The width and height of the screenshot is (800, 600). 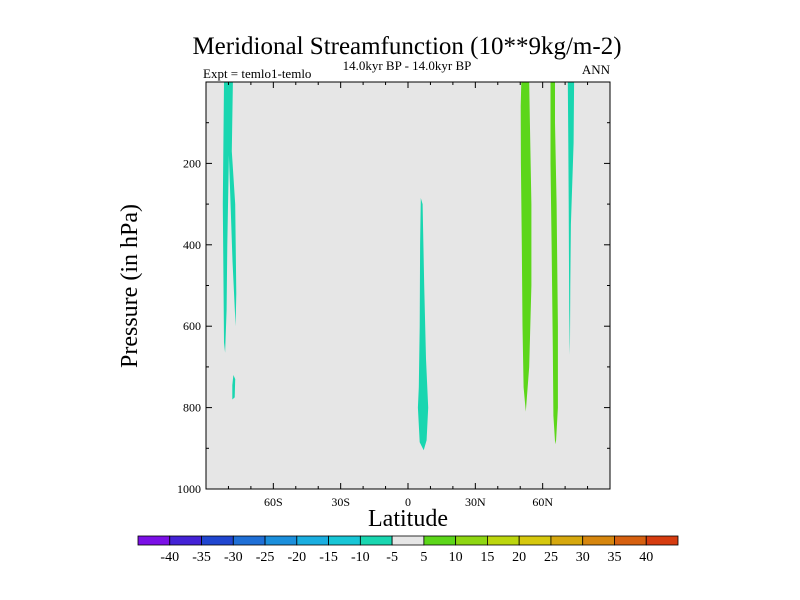 I want to click on x-tick-label: 30N, so click(x=475, y=502).